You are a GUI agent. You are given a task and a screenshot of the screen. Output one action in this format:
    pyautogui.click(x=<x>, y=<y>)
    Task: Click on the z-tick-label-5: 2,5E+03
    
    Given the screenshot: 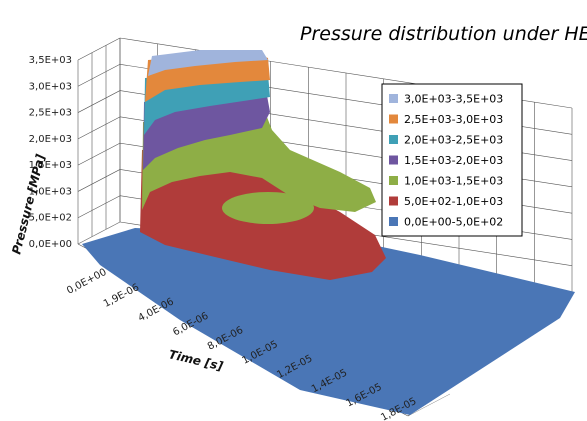 What is the action you would take?
    pyautogui.click(x=50, y=113)
    